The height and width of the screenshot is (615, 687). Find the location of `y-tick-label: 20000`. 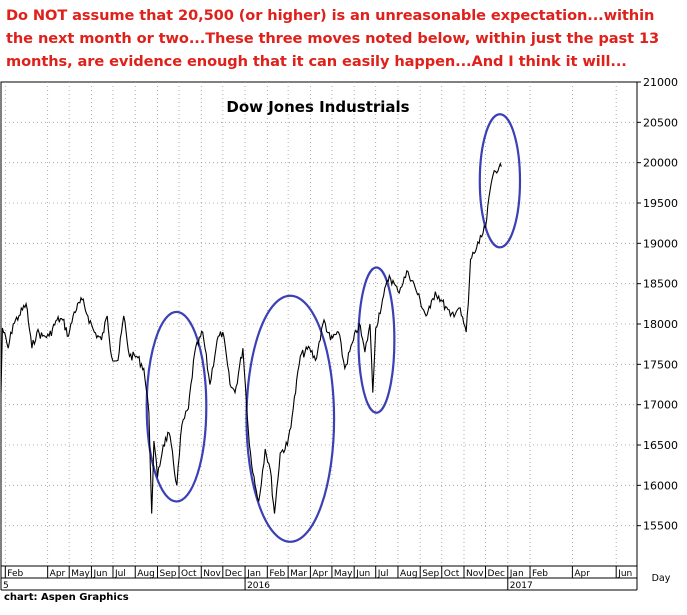

y-tick-label: 20000 is located at coordinates (660, 163).